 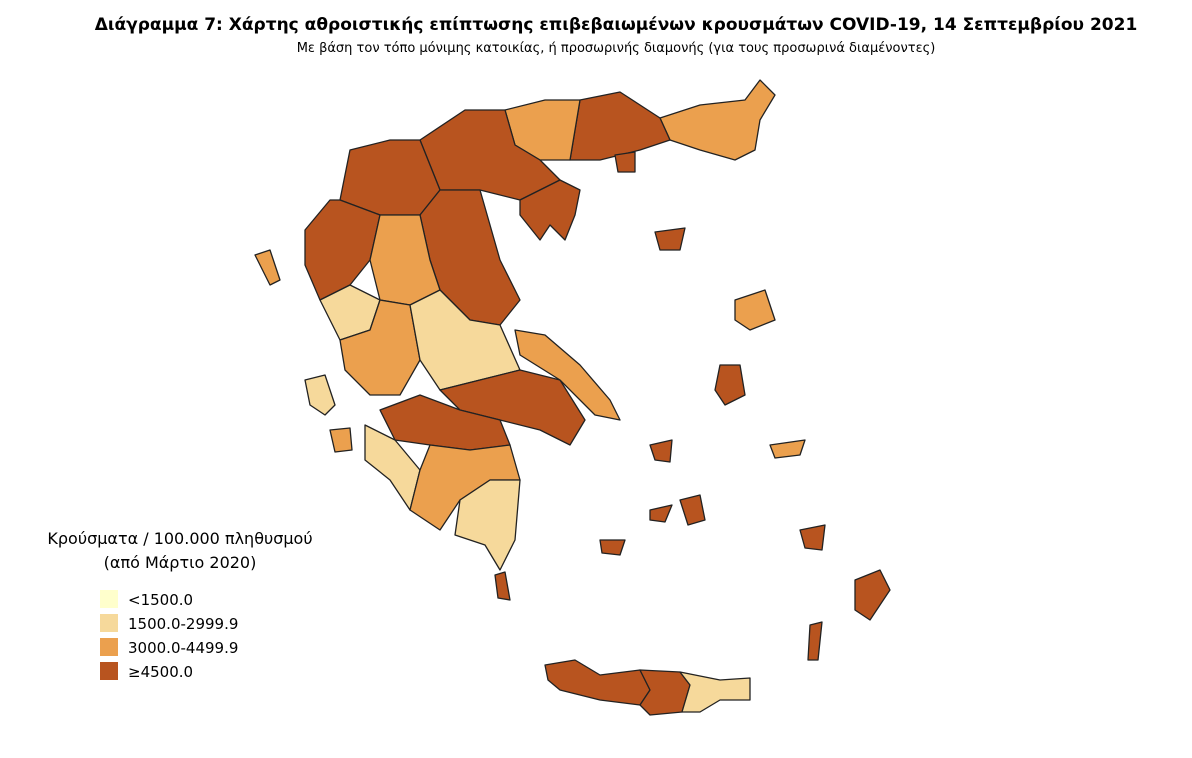 What do you see at coordinates (183, 648) in the screenshot?
I see `legend-label: 3000.0-4499.9` at bounding box center [183, 648].